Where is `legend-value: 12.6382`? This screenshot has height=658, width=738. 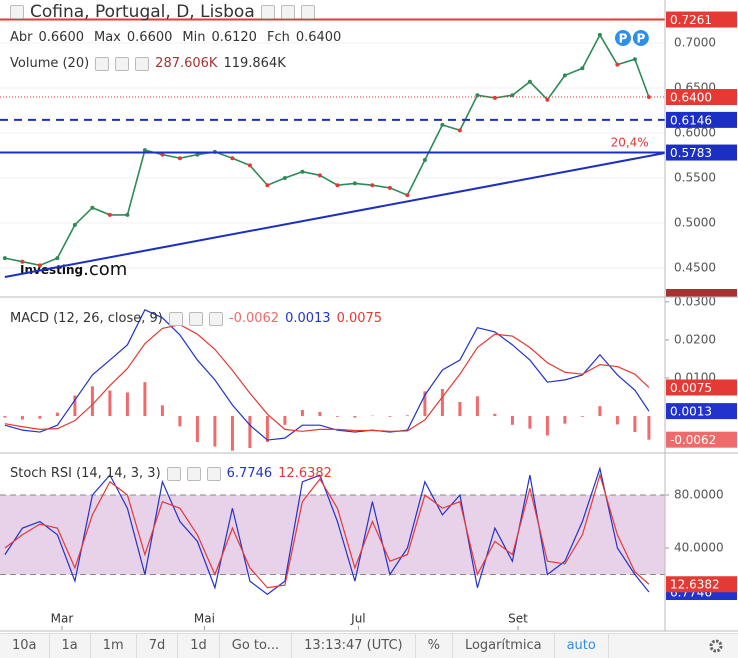 legend-value: 12.6382 is located at coordinates (305, 473).